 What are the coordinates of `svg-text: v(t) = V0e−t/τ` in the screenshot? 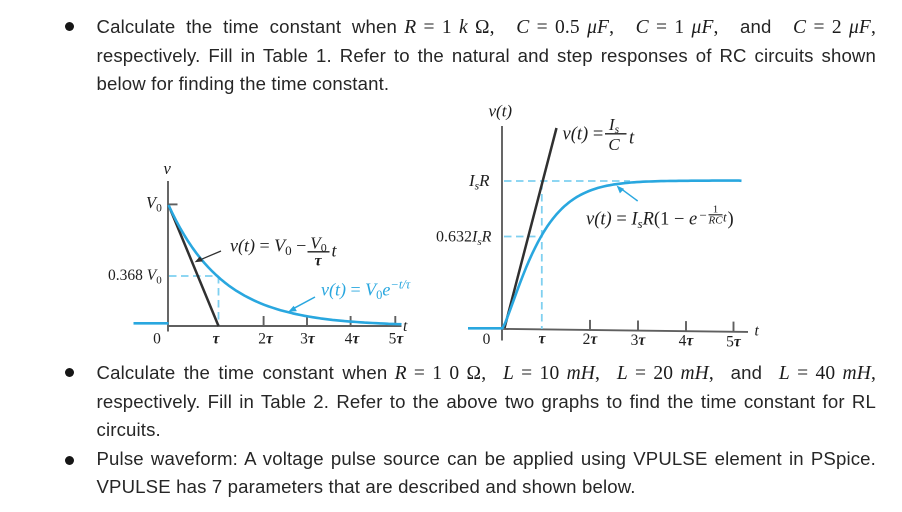 It's located at (366, 290).